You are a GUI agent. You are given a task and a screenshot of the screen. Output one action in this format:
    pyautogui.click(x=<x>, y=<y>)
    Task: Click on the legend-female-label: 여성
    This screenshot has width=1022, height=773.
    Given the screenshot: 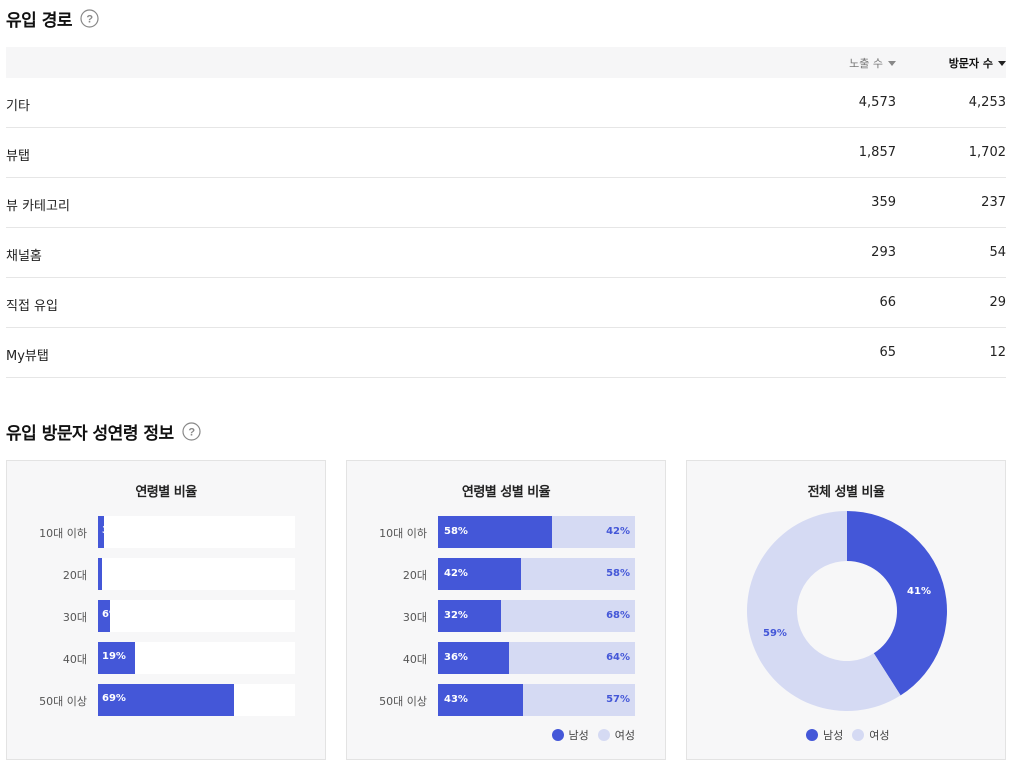 What is the action you would take?
    pyautogui.click(x=879, y=735)
    